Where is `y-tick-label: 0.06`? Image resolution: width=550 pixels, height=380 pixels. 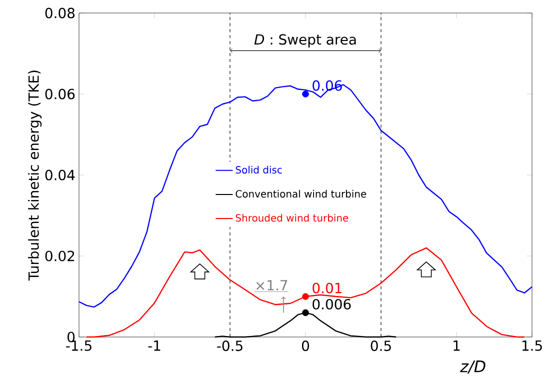
y-tick-label: 0.06 is located at coordinates (60, 94).